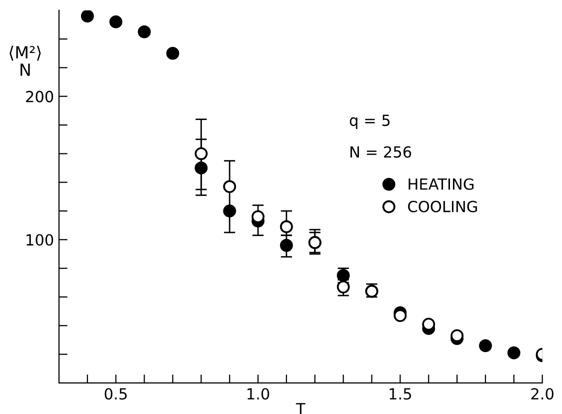 The image size is (562, 414). Describe the element at coordinates (25, 61) in the screenshot. I see `y-axis-title: ⟨M²⟩ N` at that location.